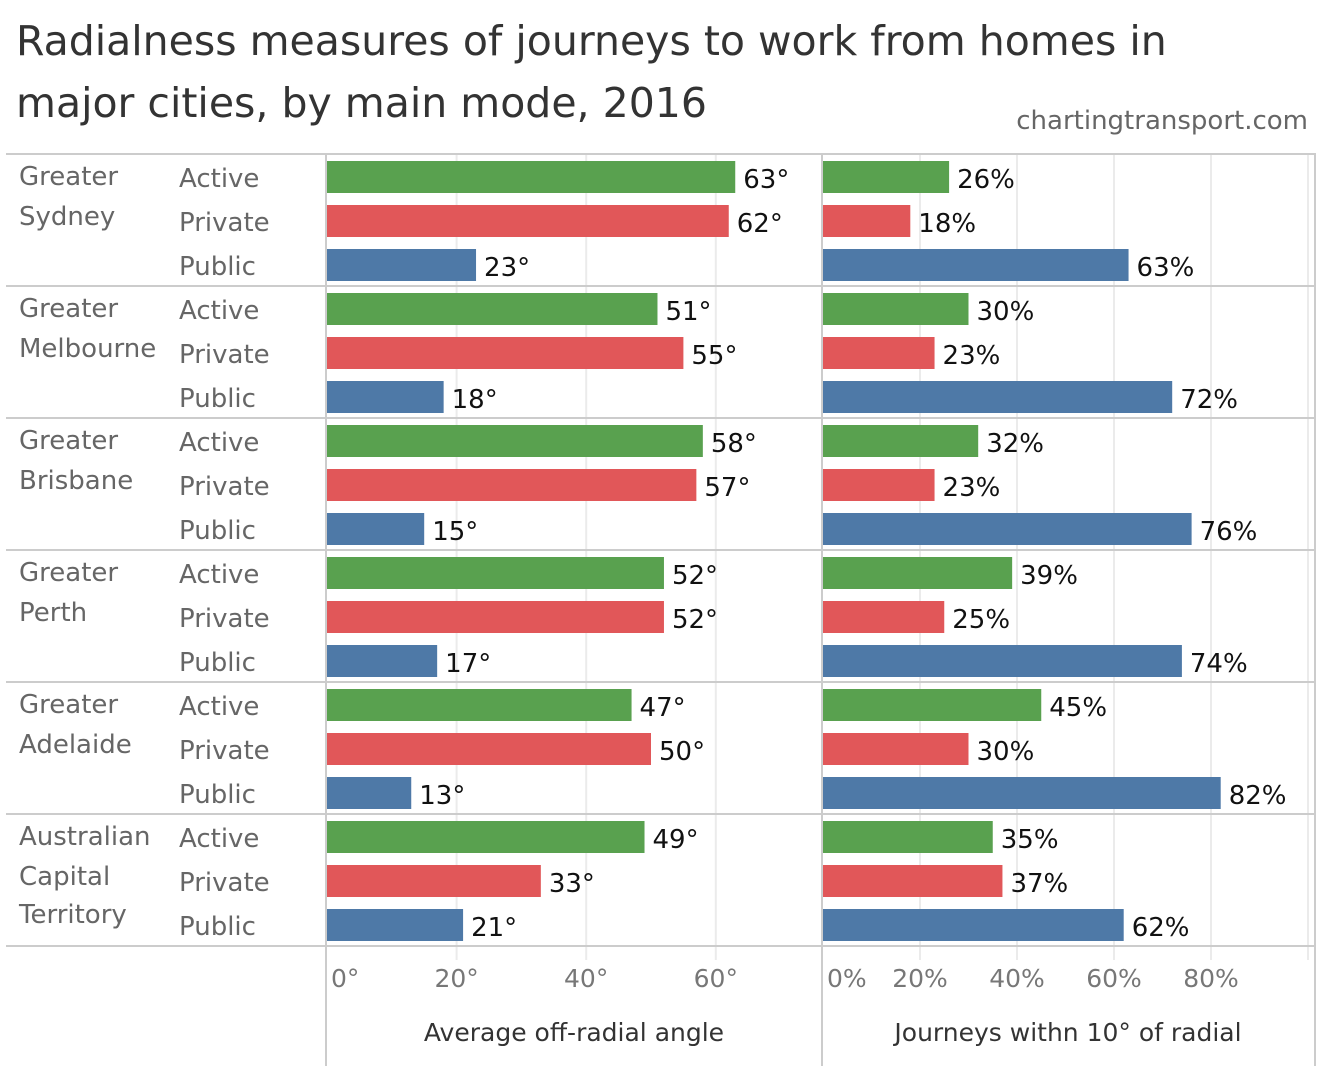 The height and width of the screenshot is (1078, 1322). What do you see at coordinates (847, 978) in the screenshot?
I see `tick-label: 0%` at bounding box center [847, 978].